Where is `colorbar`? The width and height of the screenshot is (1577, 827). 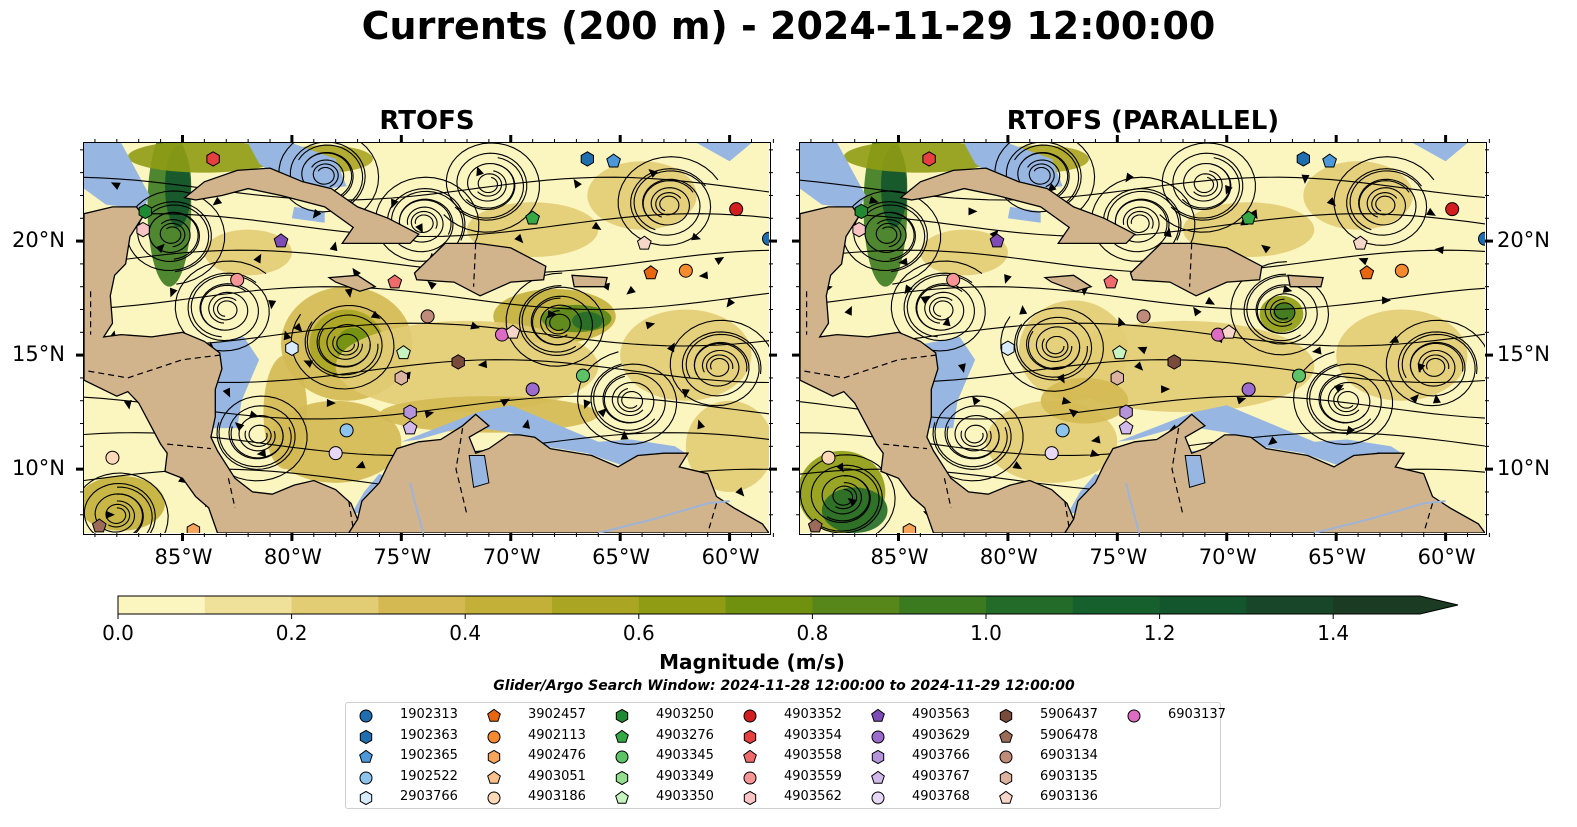 colorbar is located at coordinates (788, 607).